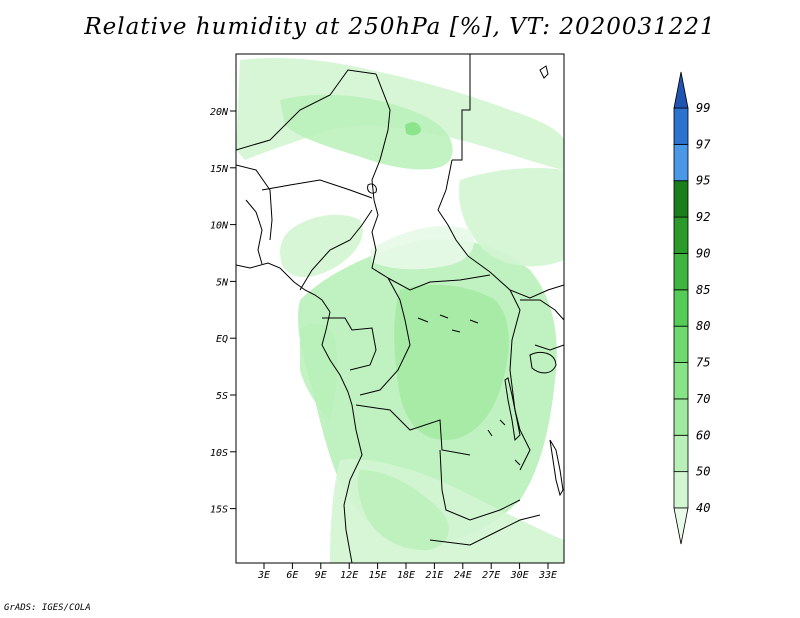 The image size is (800, 618). I want to click on lat-tick-label: 10S, so click(219, 453).